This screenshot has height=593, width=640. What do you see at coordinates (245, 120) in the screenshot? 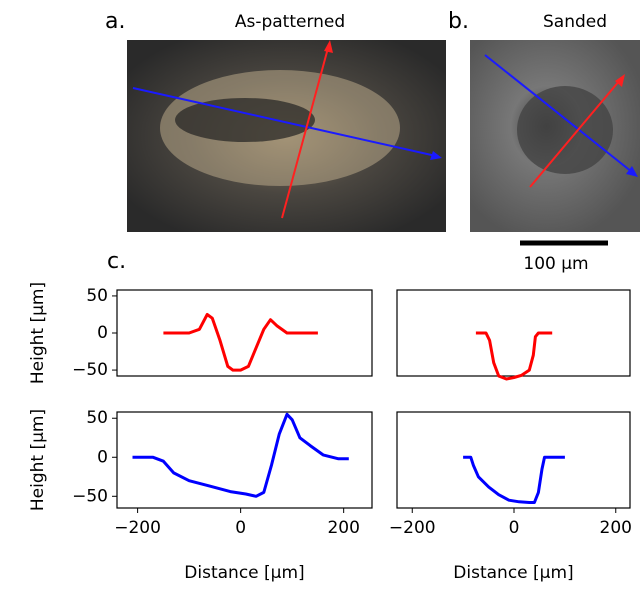
I see `groove-a` at bounding box center [245, 120].